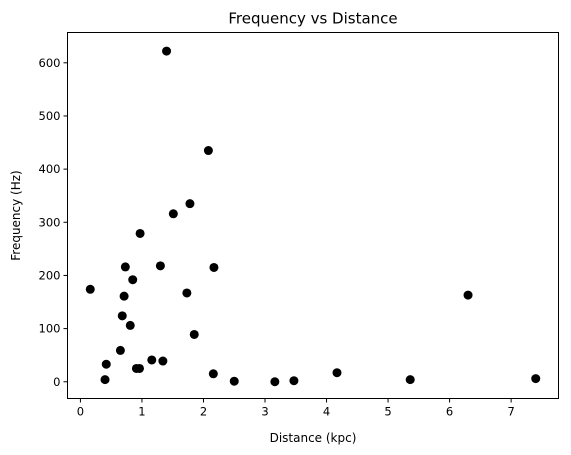 This screenshot has height=455, width=571. Describe the element at coordinates (50, 63) in the screenshot. I see `y-tick-label: 600` at that location.